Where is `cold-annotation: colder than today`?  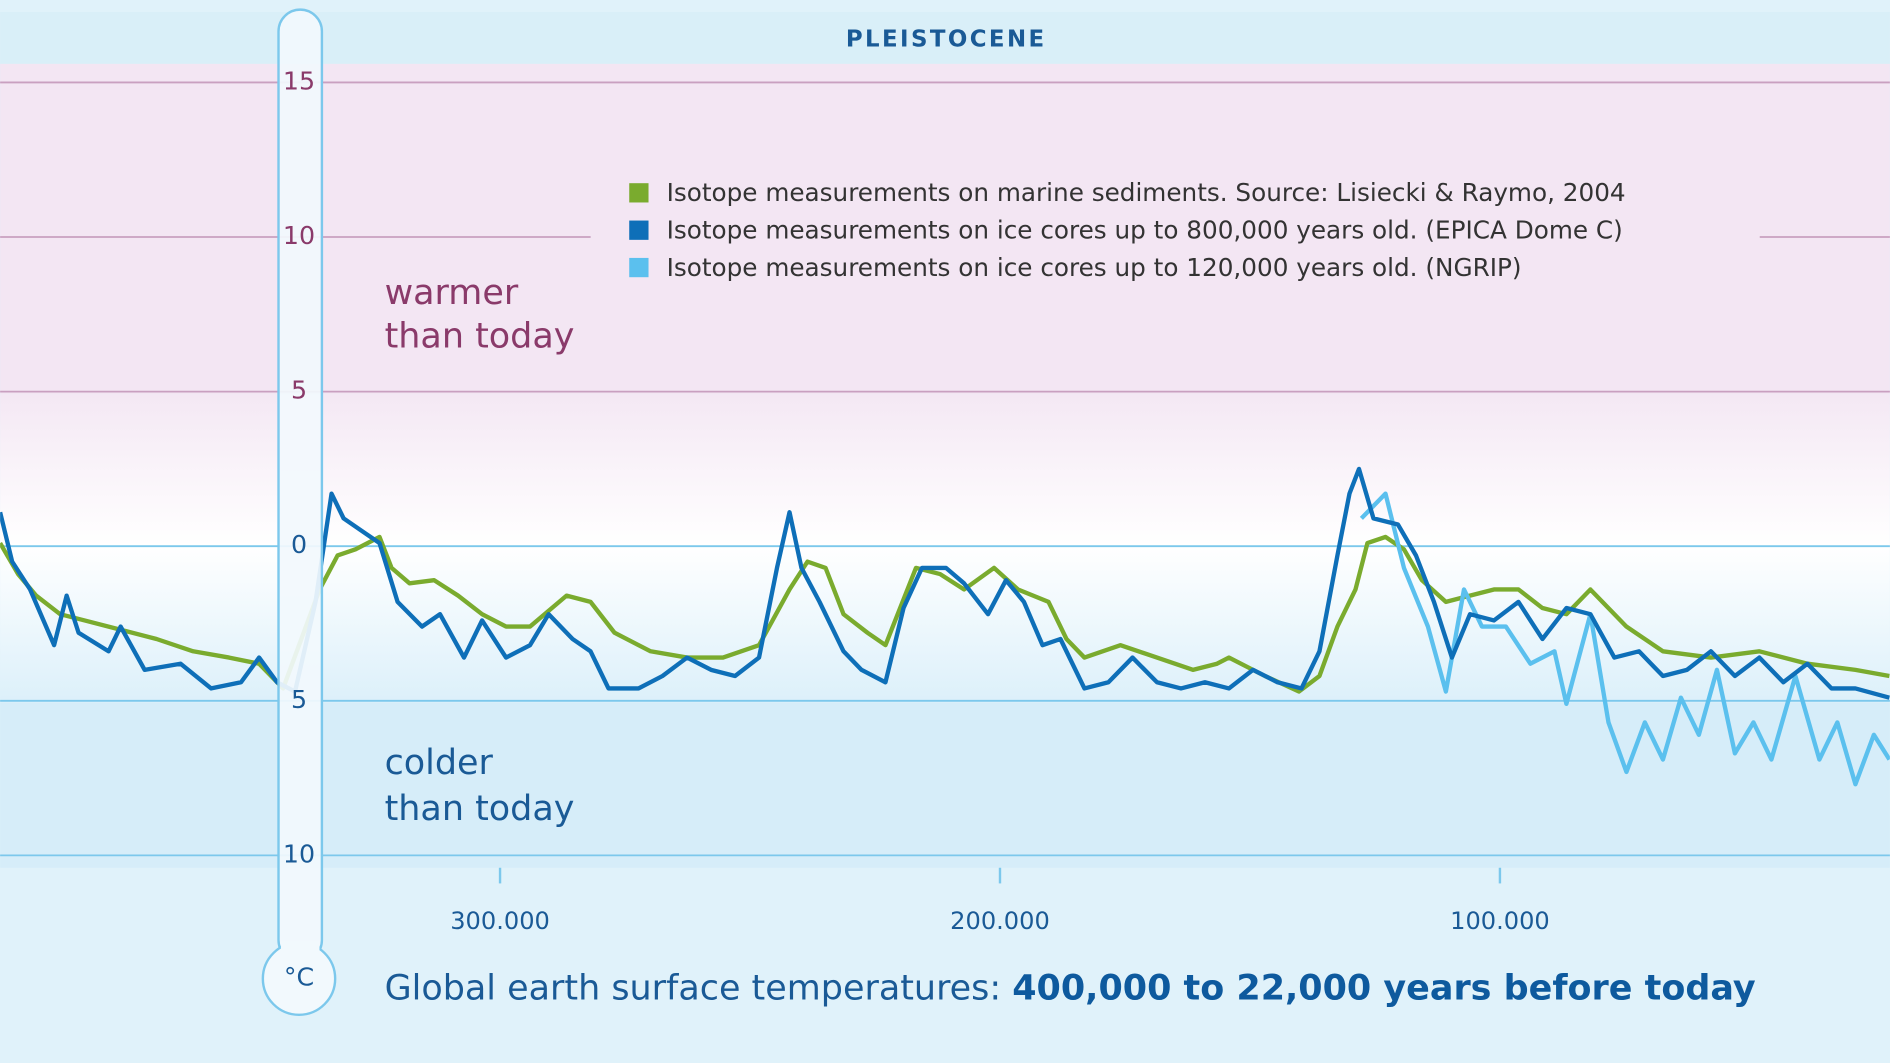 cold-annotation: colder than today is located at coordinates (480, 786).